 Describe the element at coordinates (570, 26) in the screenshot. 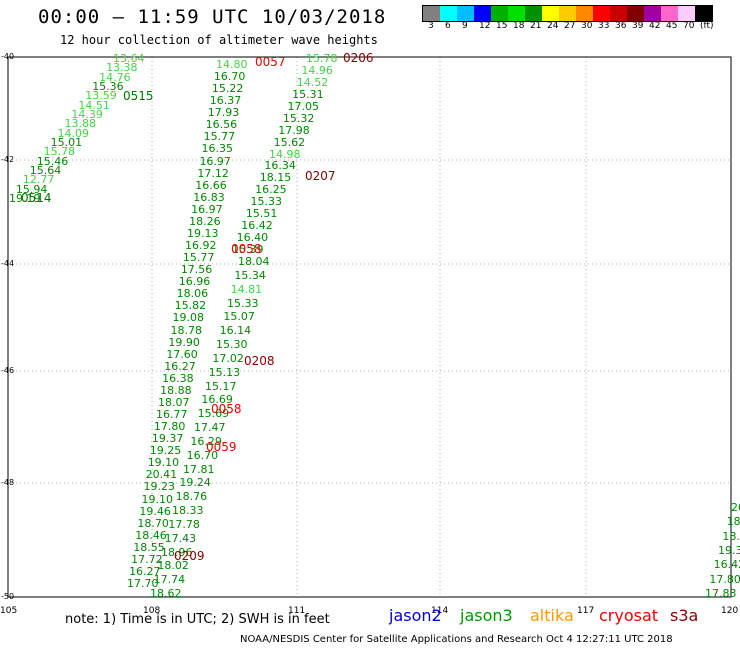

I see `color-scale-label: 27` at that location.